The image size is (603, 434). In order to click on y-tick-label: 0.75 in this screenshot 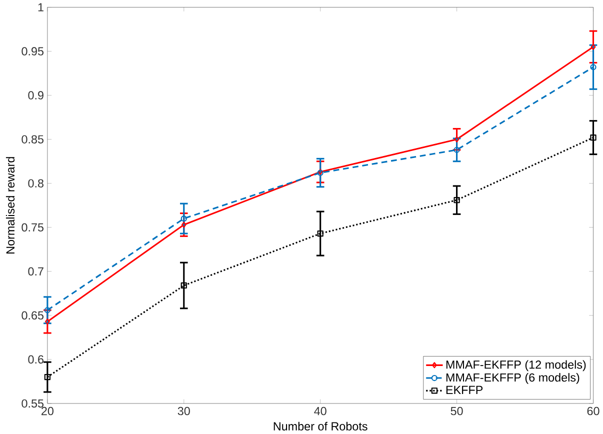, I will do `click(33, 227)`.